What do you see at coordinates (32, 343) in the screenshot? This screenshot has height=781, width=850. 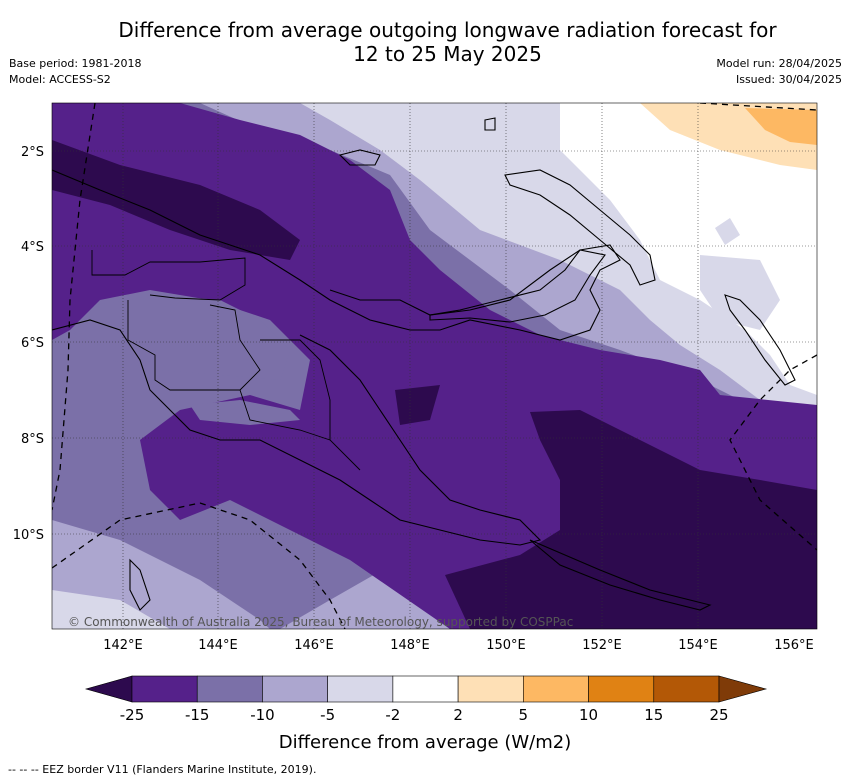 I see `latitude-label: 6°S` at bounding box center [32, 343].